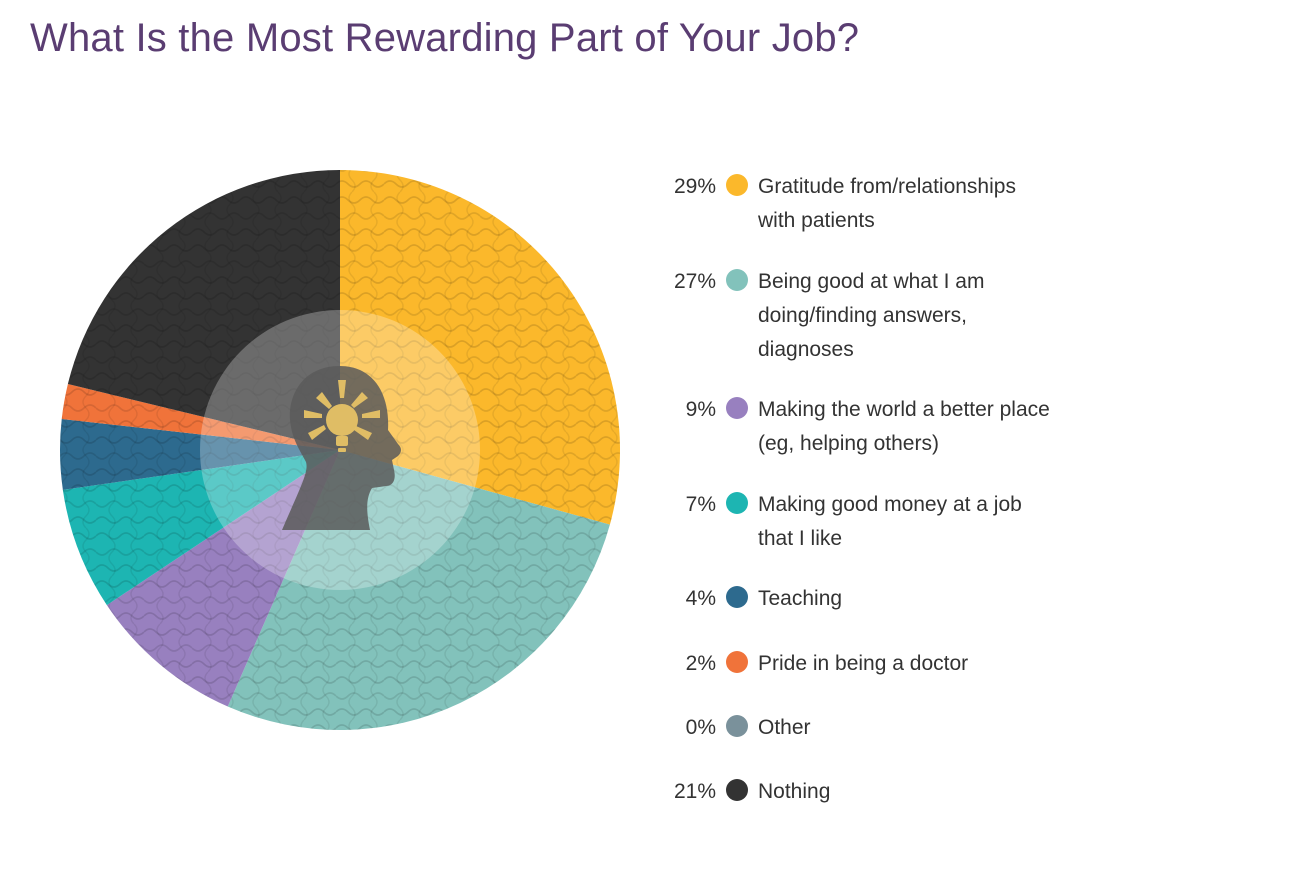  I want to click on legend-percent: 4%, so click(700, 598).